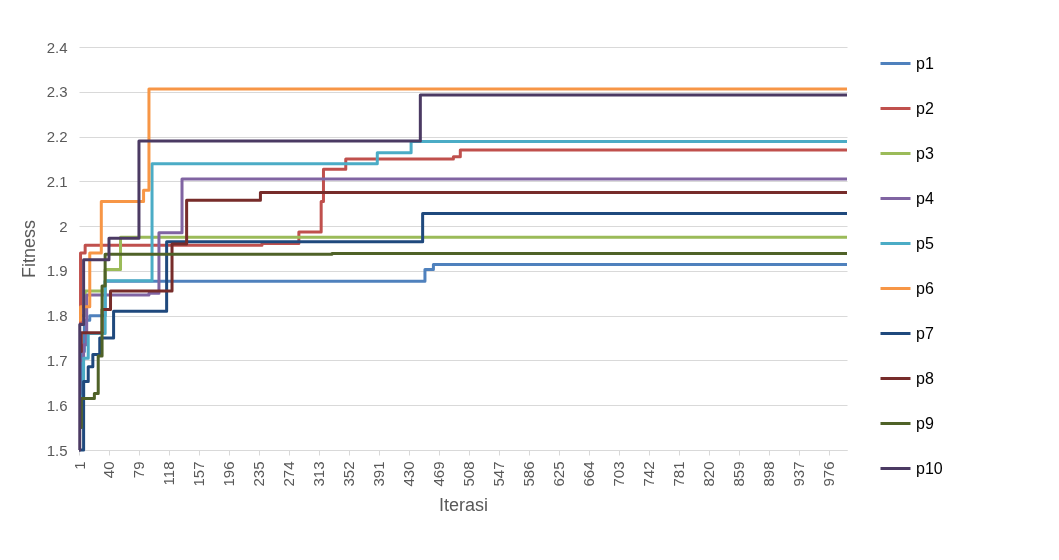  I want to click on x-tick-label: 898, so click(769, 474).